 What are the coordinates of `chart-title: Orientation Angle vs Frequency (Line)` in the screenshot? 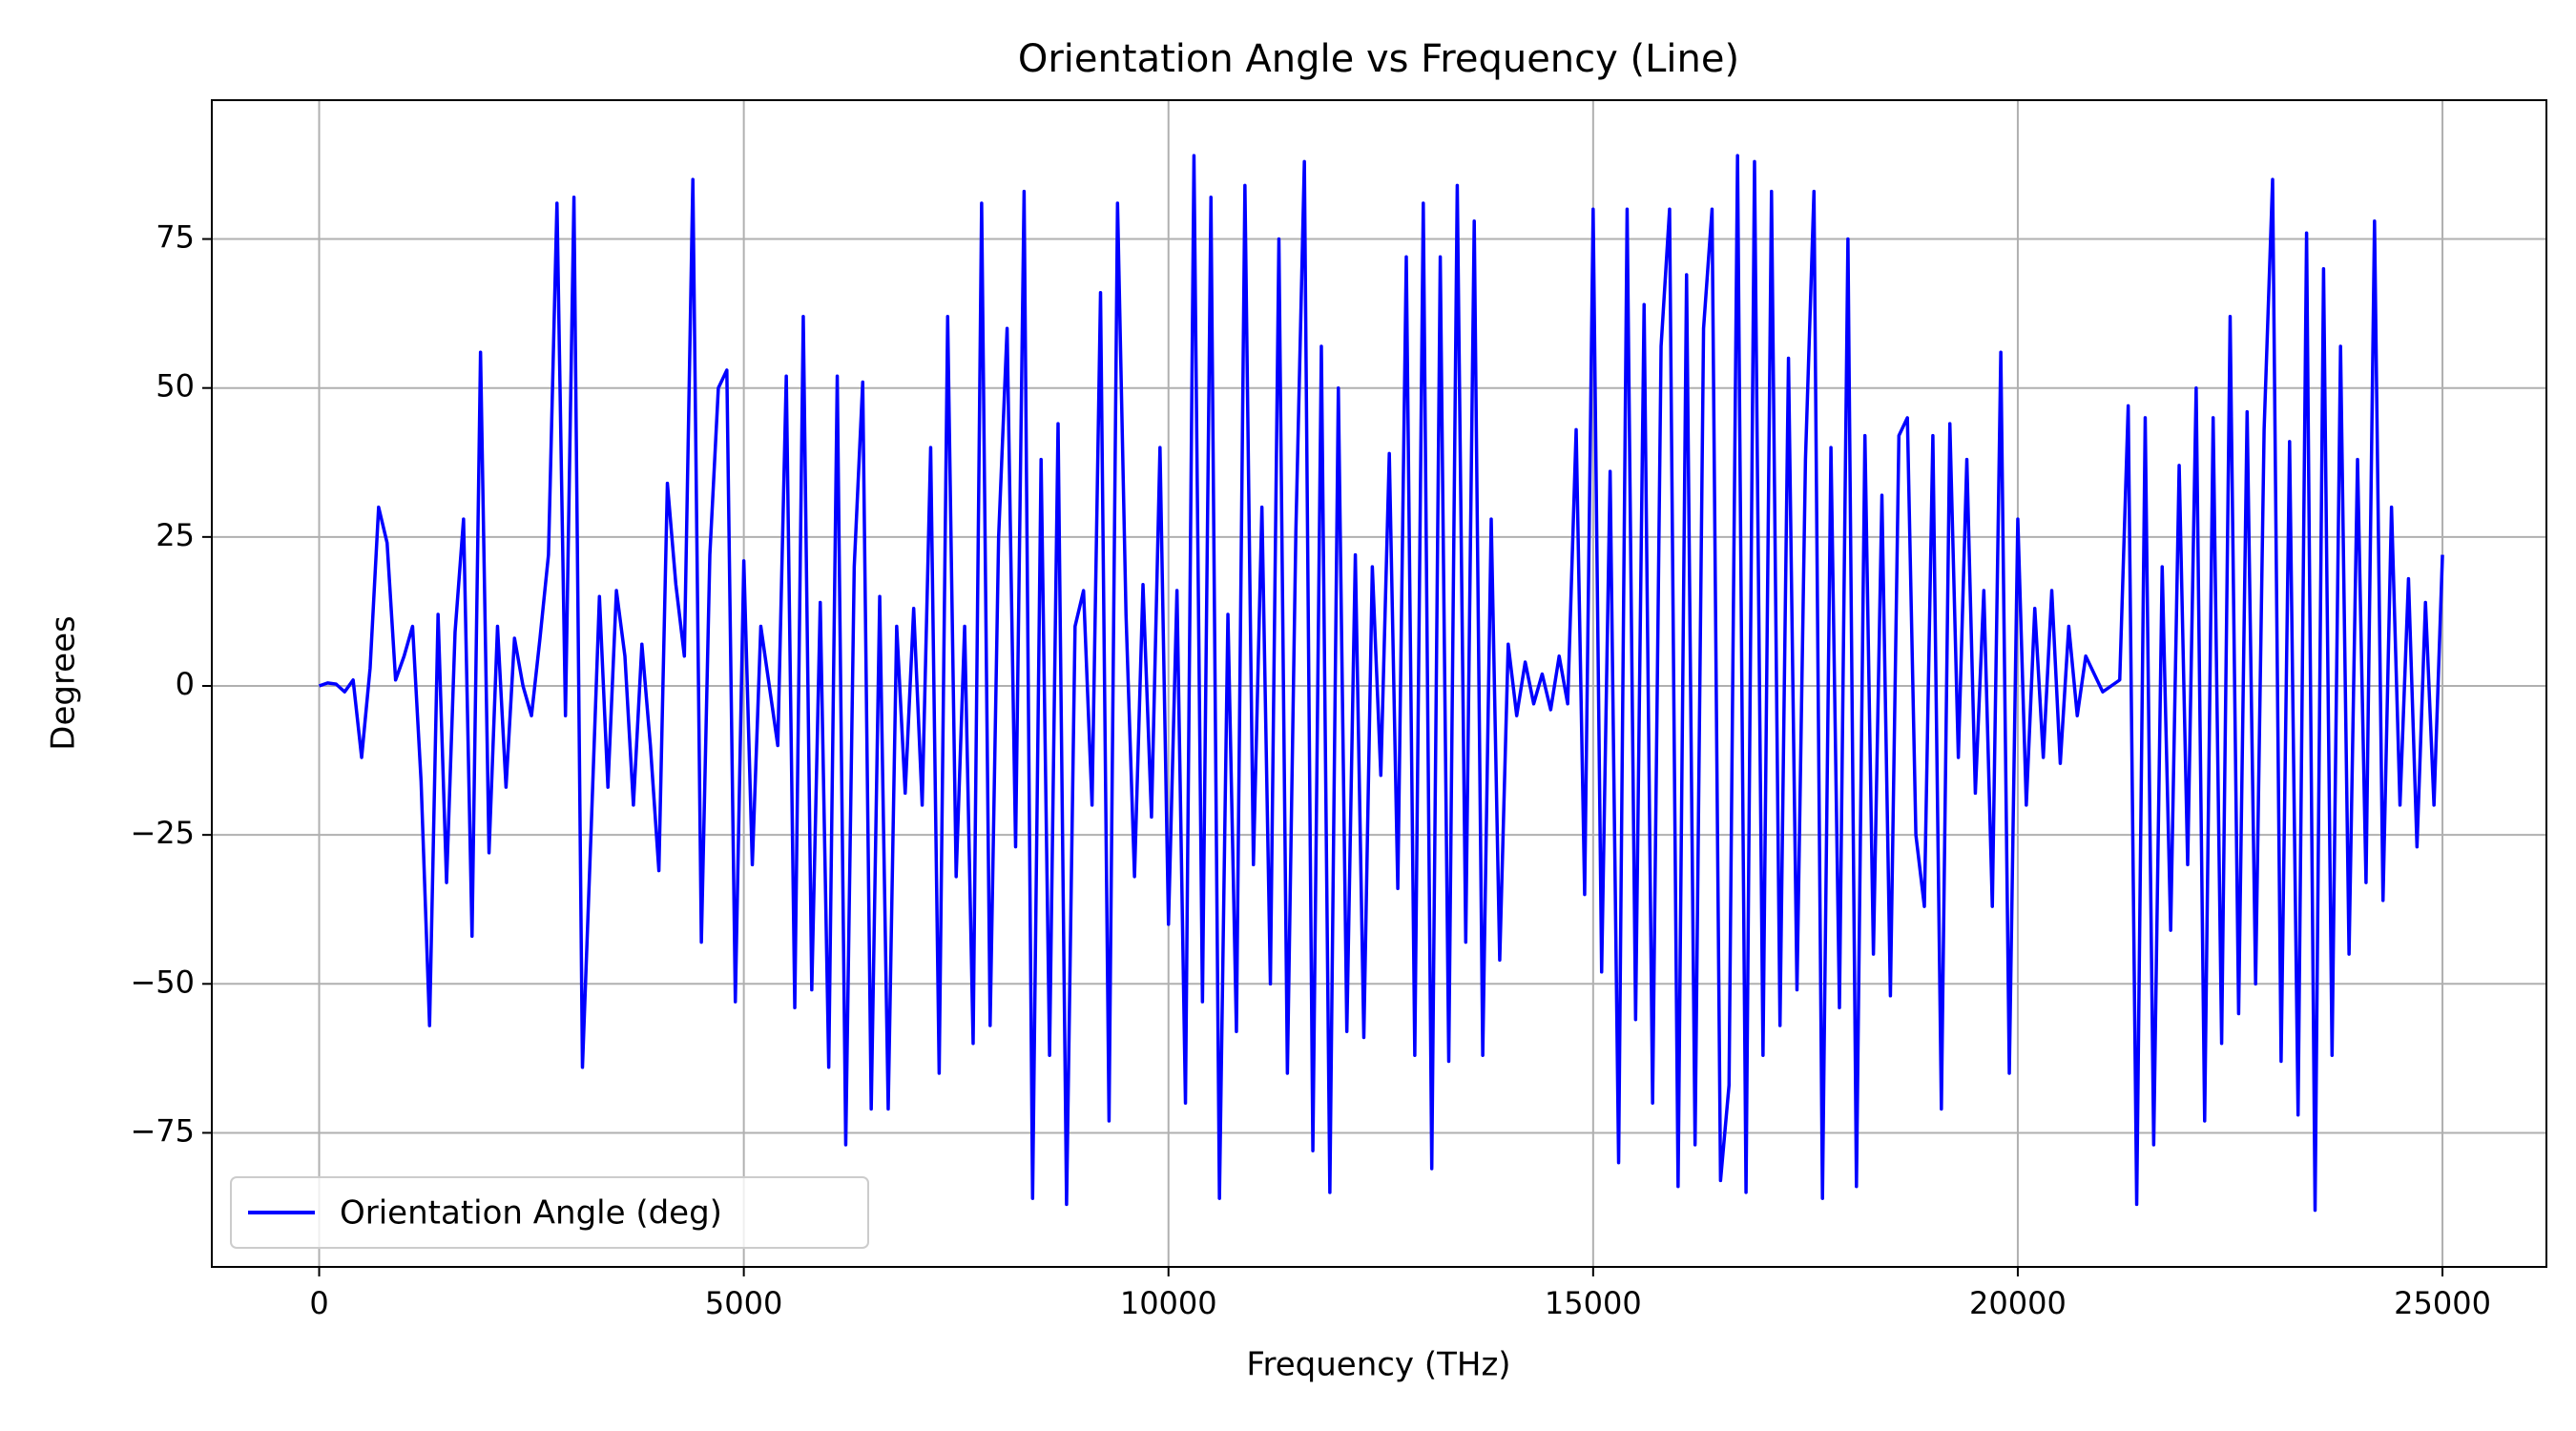 It's located at (1378, 59).